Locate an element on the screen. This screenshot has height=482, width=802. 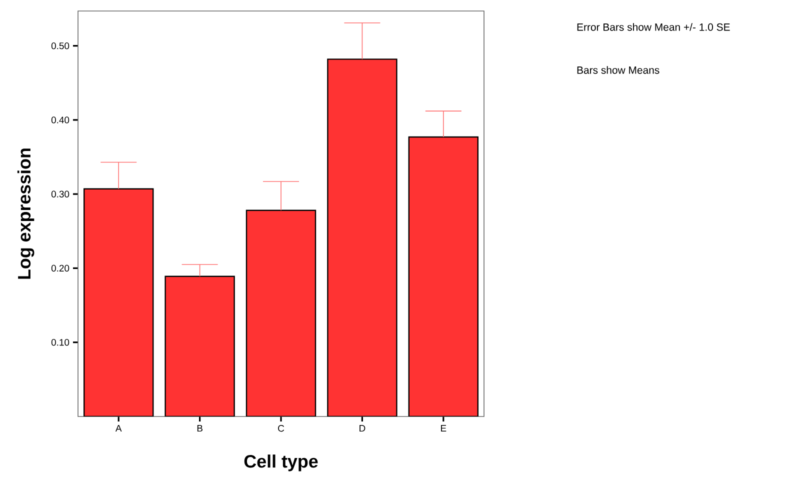
x-axis-title: Cell type is located at coordinates (281, 463).